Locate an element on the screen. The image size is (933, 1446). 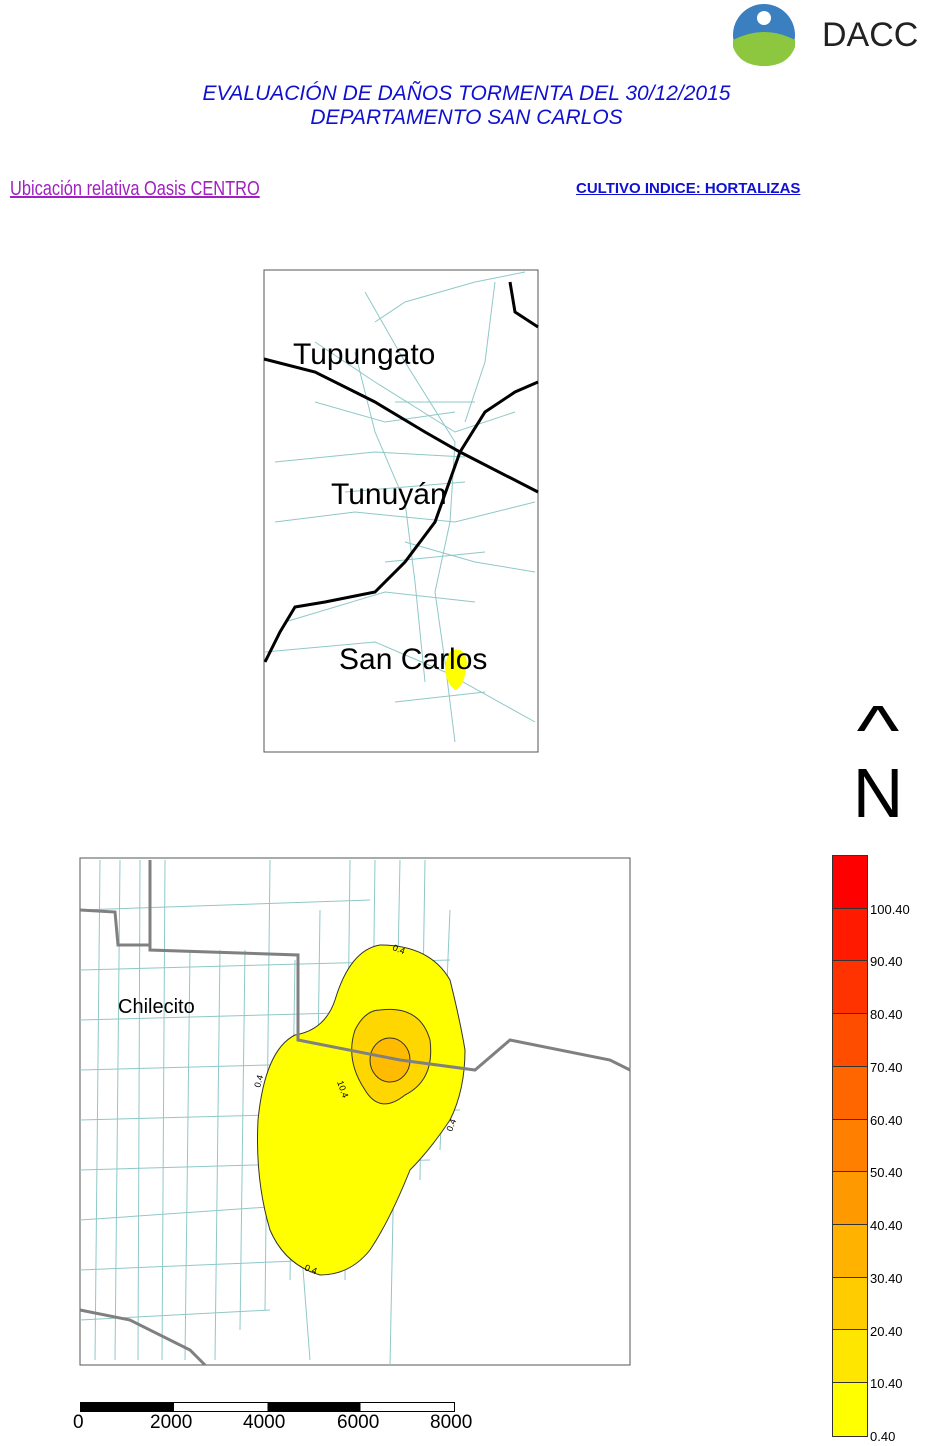
crop-label: CULTIVO INDICE: HORTALIZAS is located at coordinates (688, 188).